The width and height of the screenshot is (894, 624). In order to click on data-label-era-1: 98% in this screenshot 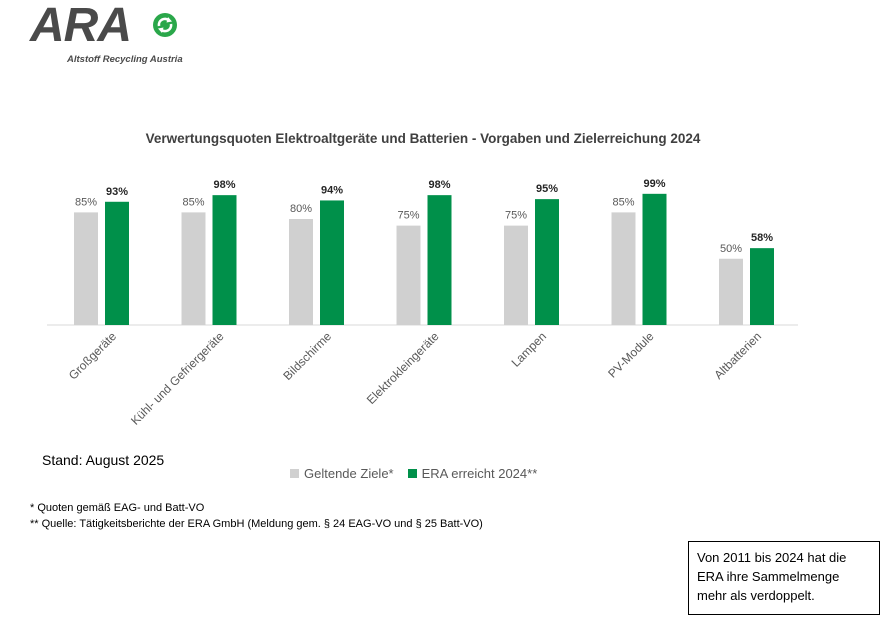, I will do `click(224, 185)`.